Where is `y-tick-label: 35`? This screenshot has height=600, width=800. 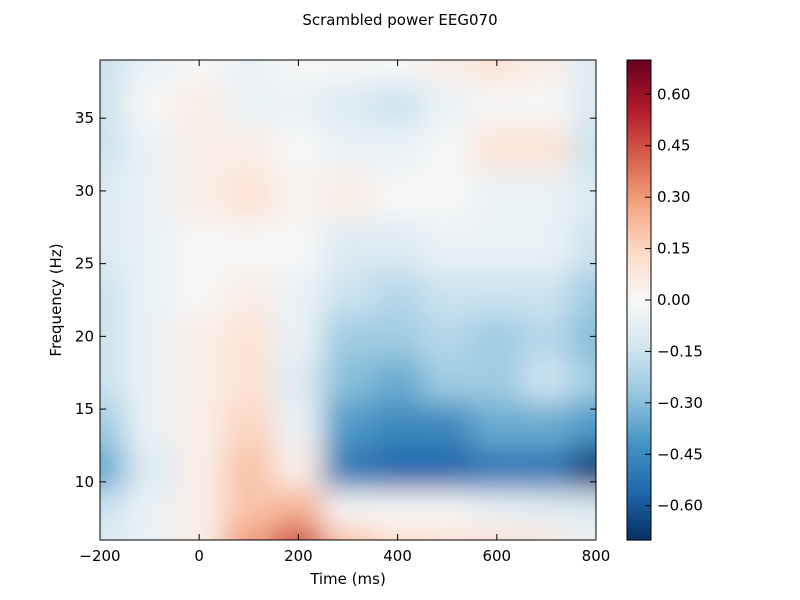
y-tick-label: 35 is located at coordinates (84, 118).